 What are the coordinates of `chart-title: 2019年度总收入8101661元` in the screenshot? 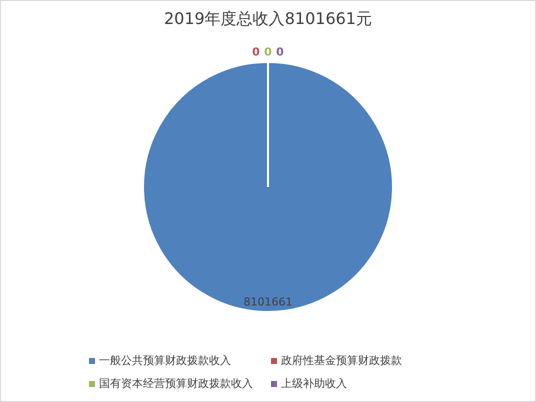 It's located at (268, 19).